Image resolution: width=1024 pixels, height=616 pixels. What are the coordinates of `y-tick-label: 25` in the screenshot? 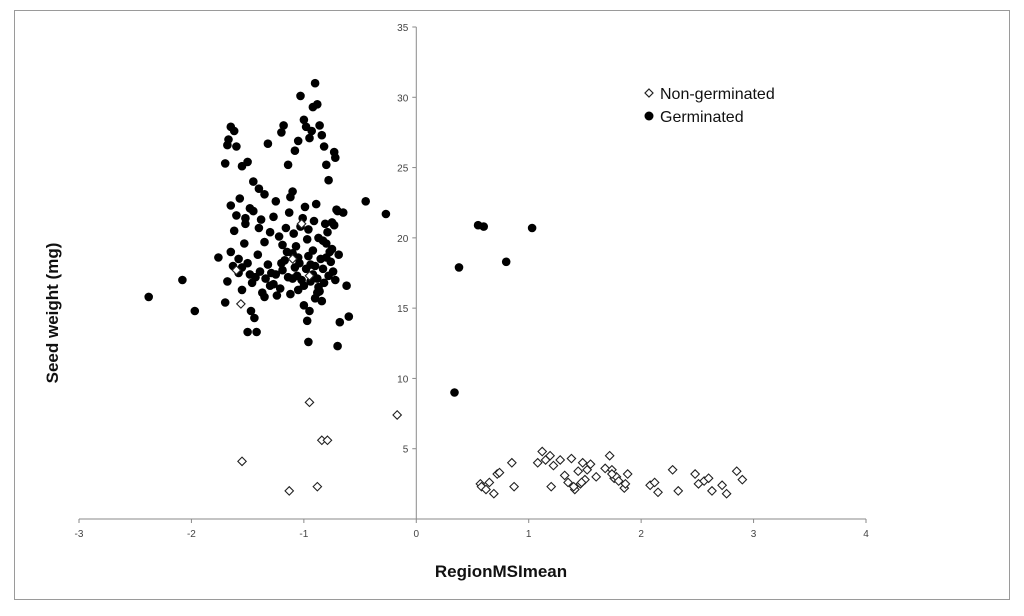 It's located at (403, 169).